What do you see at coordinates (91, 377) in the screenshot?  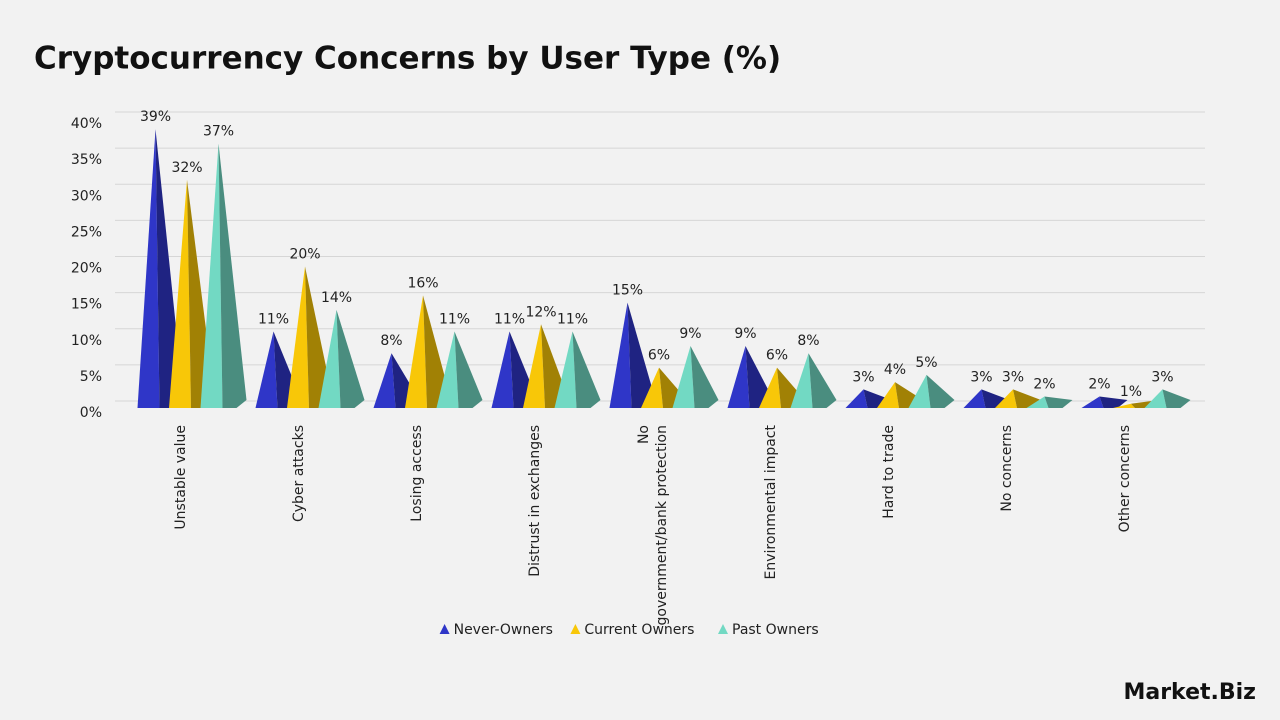 I see `y-tick-label: 5%` at bounding box center [91, 377].